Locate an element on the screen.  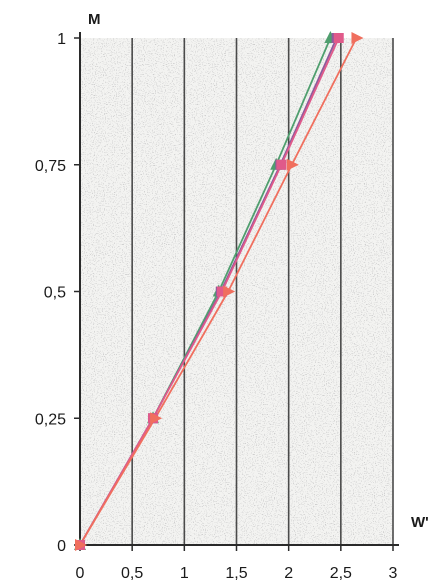
x-tick-label-6: 3 is located at coordinates (393, 573).